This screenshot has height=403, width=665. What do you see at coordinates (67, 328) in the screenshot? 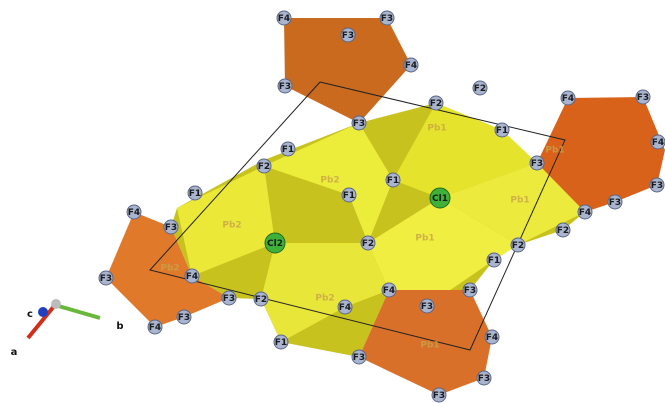
I see `axis-triad: a b c` at bounding box center [67, 328].